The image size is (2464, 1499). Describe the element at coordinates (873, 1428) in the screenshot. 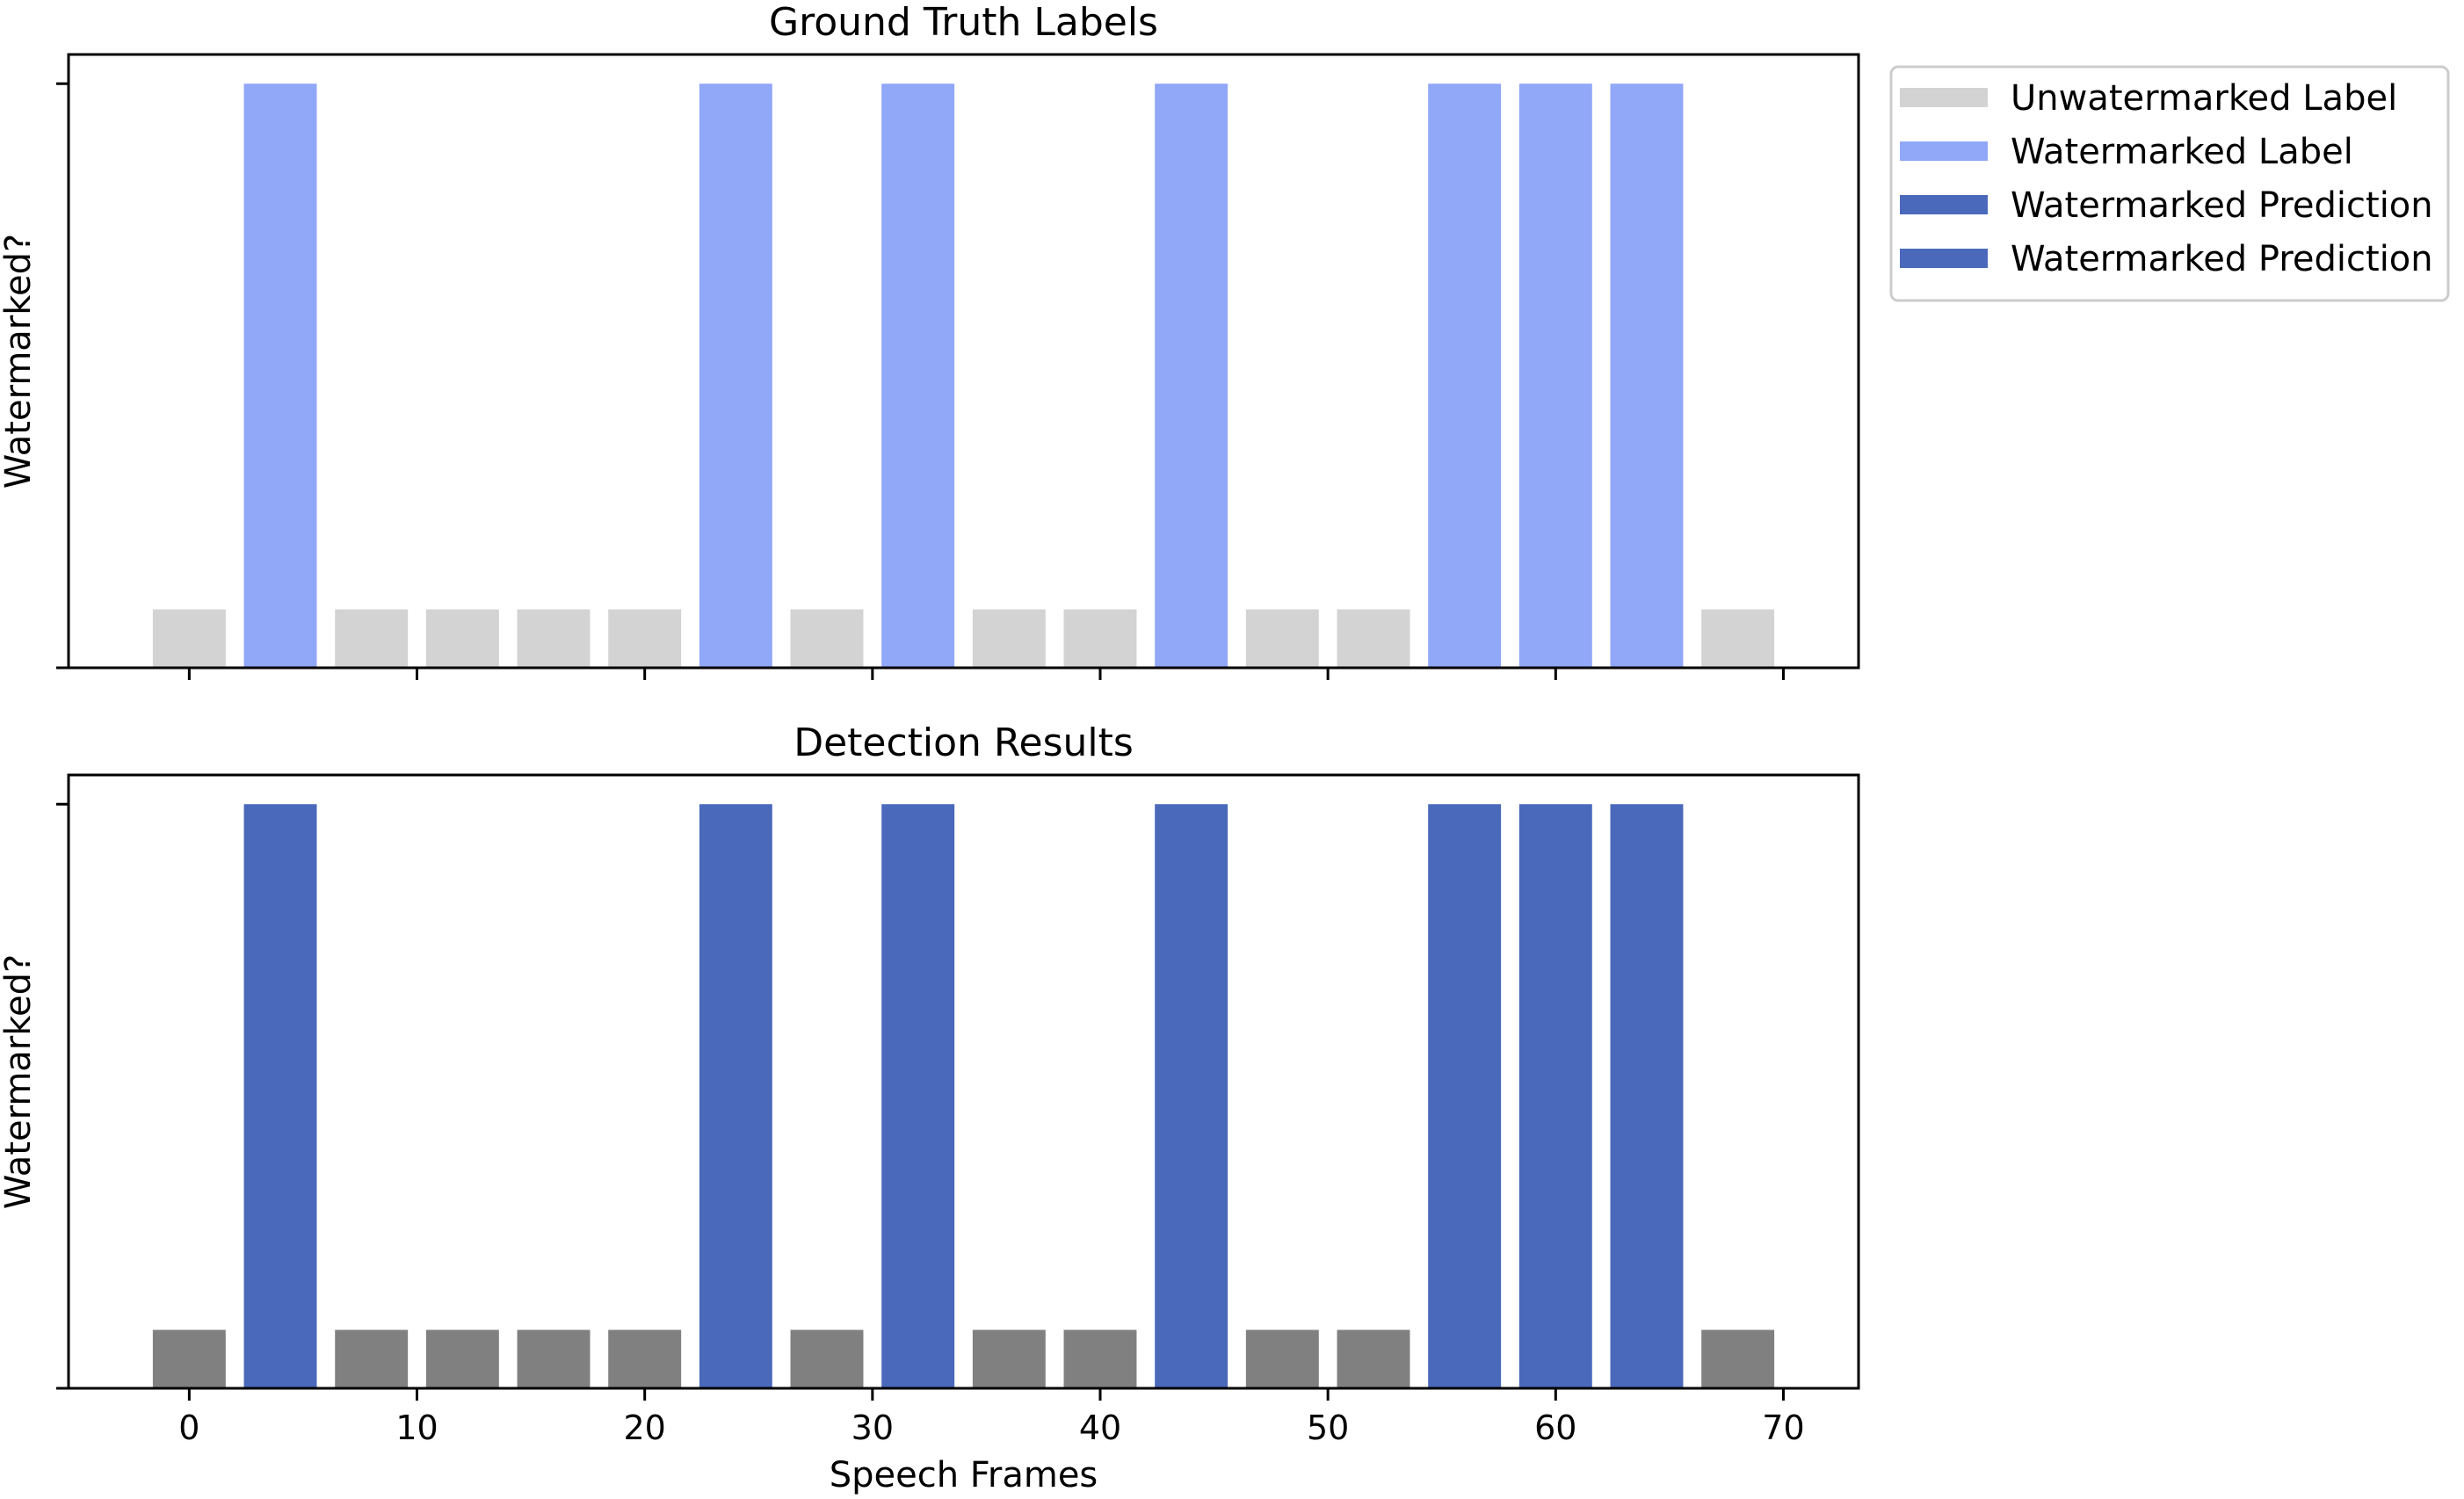

I see `x-tick-label-30: 30` at that location.